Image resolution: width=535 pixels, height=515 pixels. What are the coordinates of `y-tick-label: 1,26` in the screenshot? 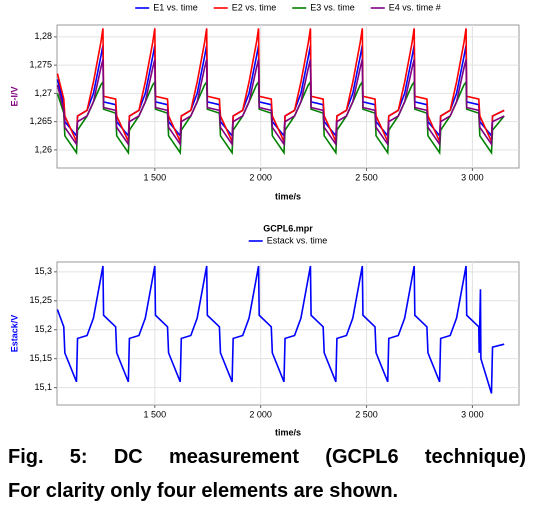 It's located at (43, 149).